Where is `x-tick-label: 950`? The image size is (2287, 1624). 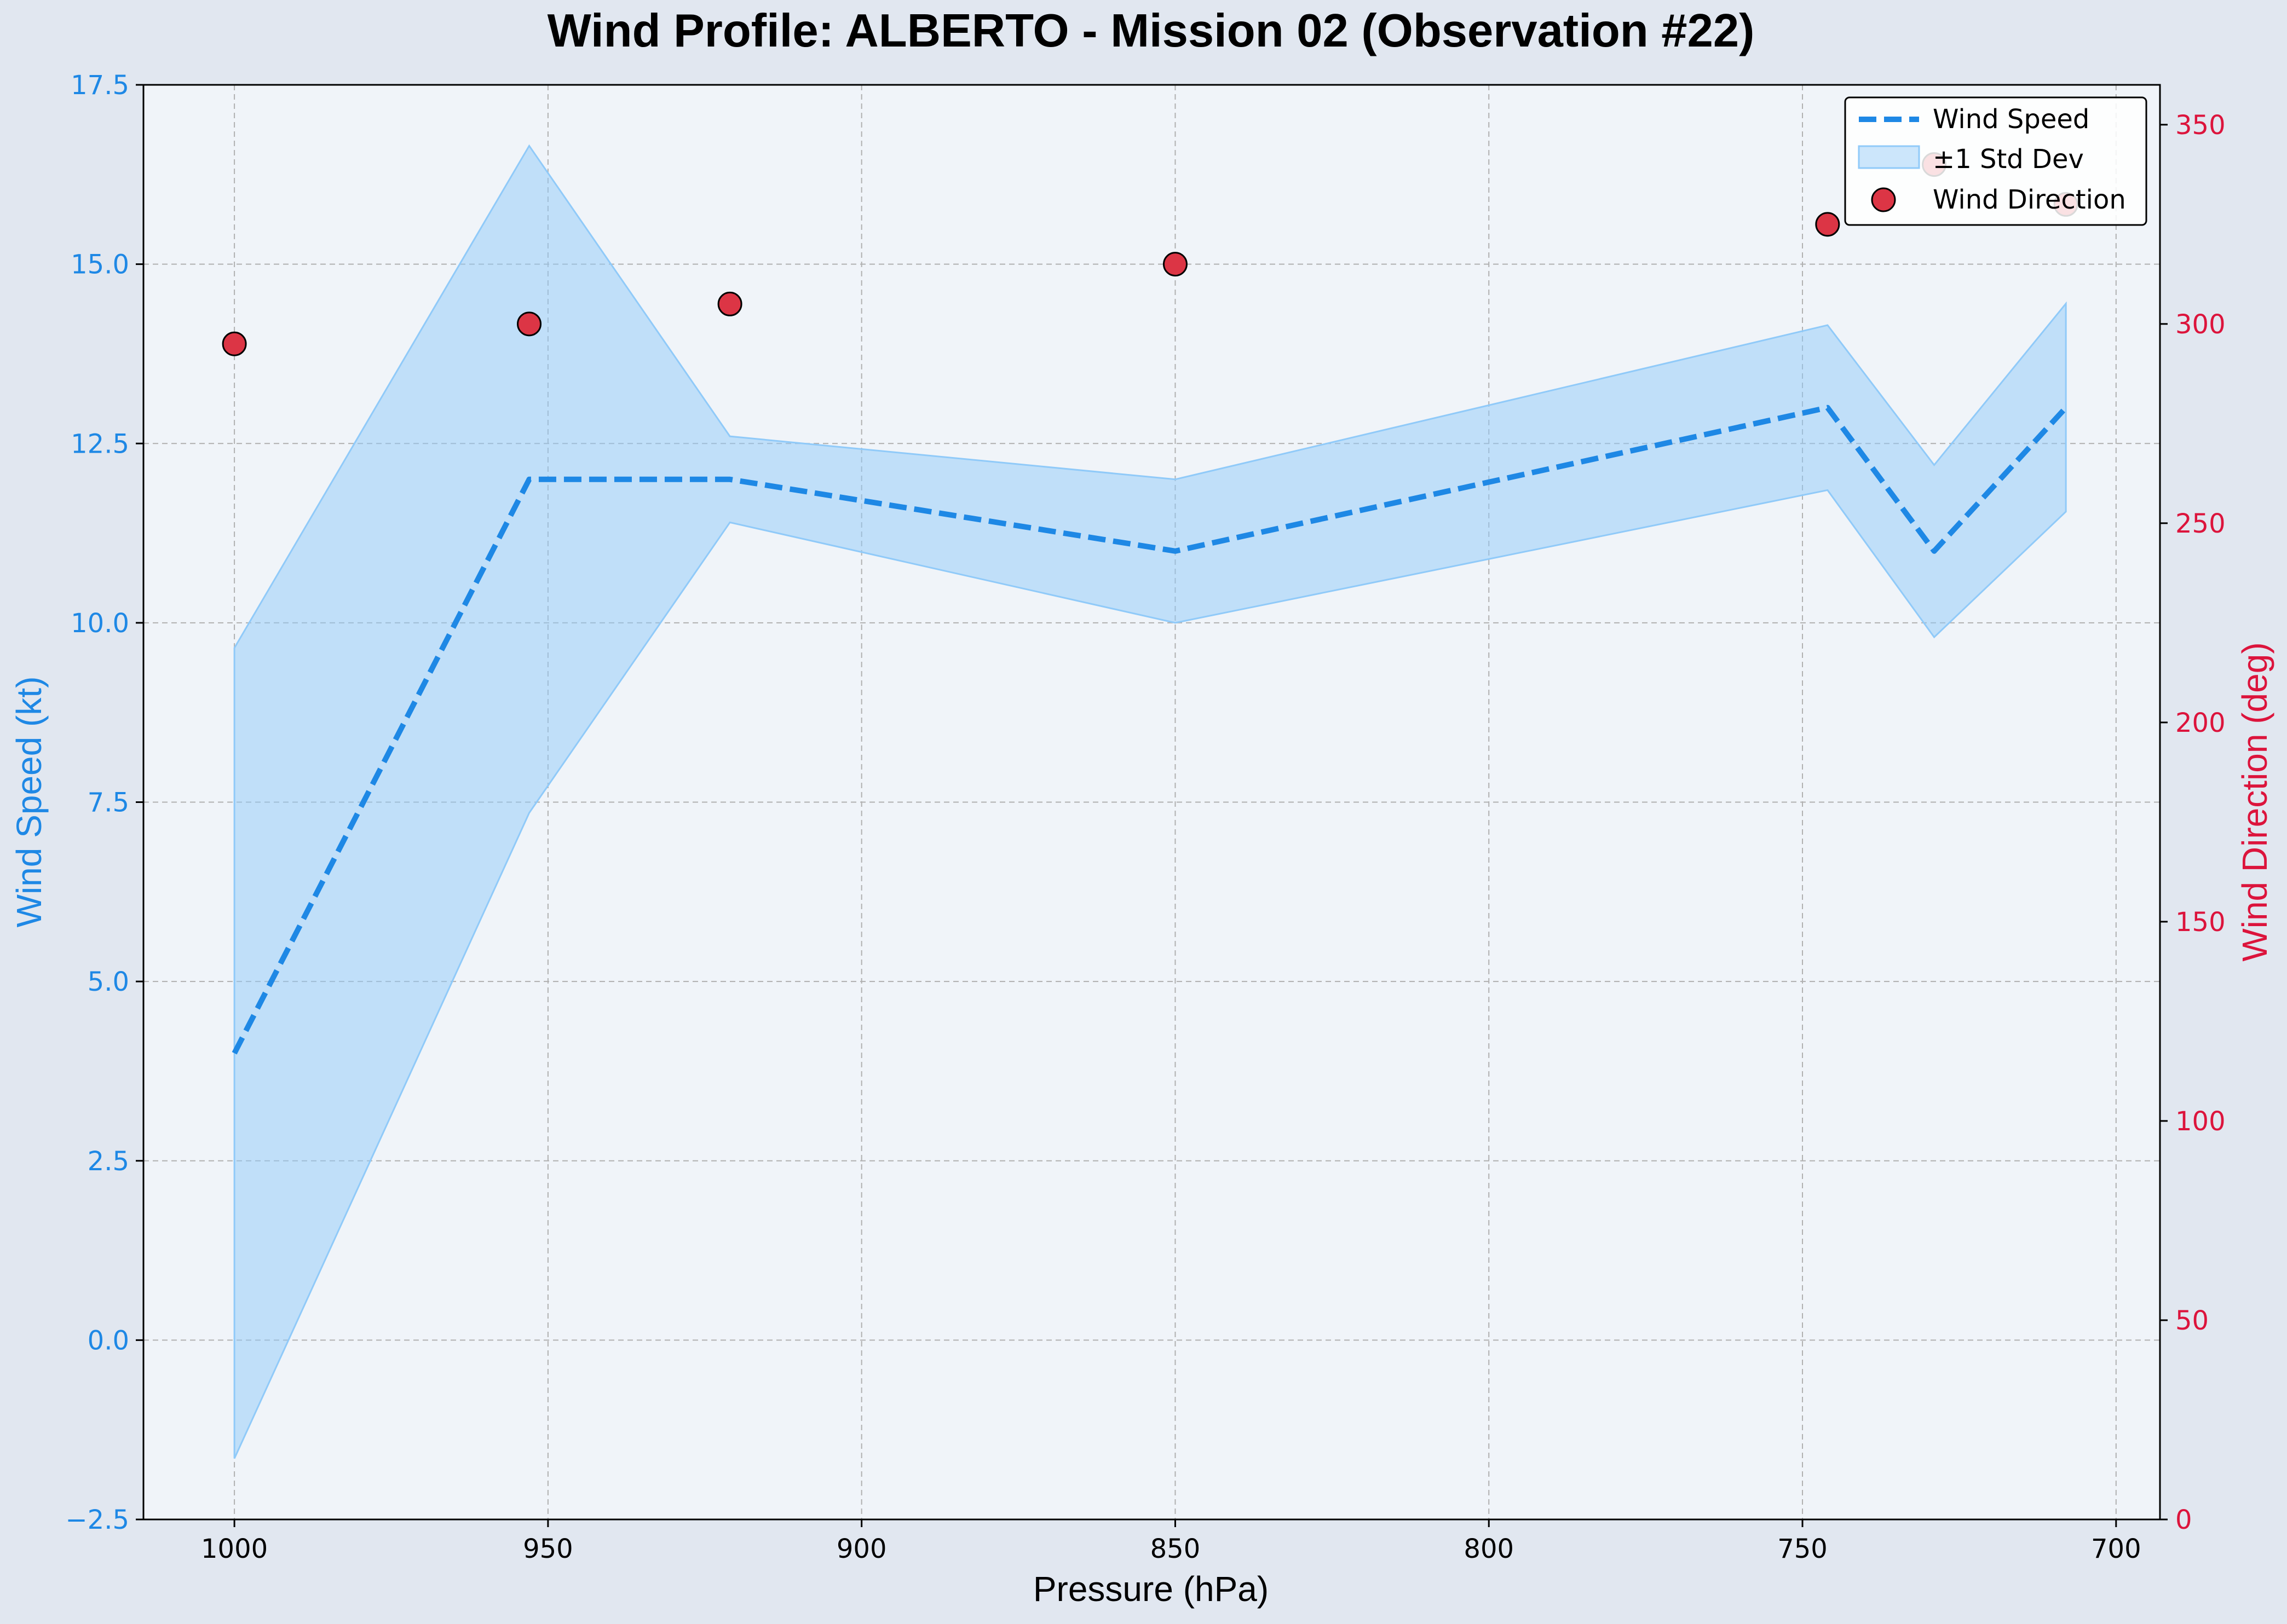
x-tick-label: 950 is located at coordinates (548, 1549).